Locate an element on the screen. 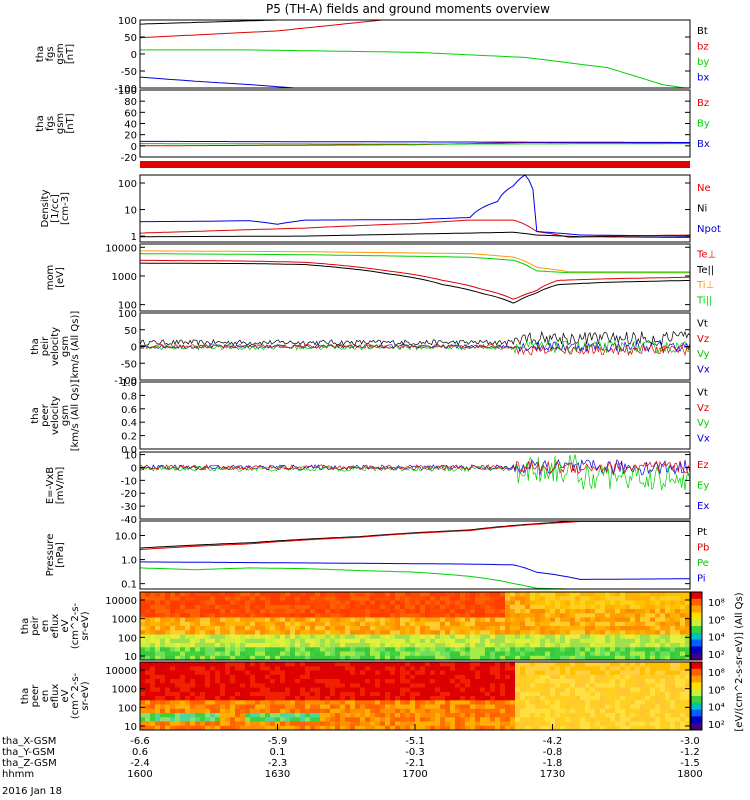 The height and width of the screenshot is (800, 750). series-line-By is located at coordinates (415, 144).